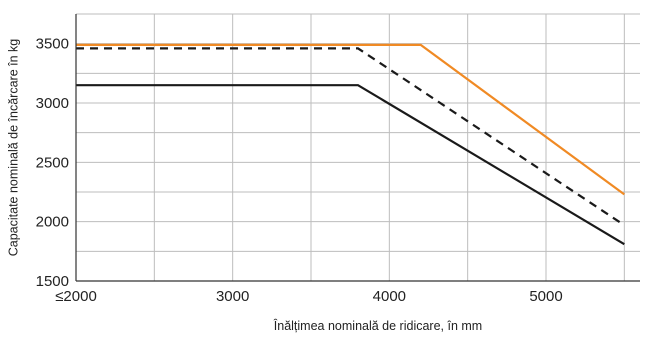 The width and height of the screenshot is (672, 338). I want to click on x-tick-label-2: 4000, so click(389, 296).